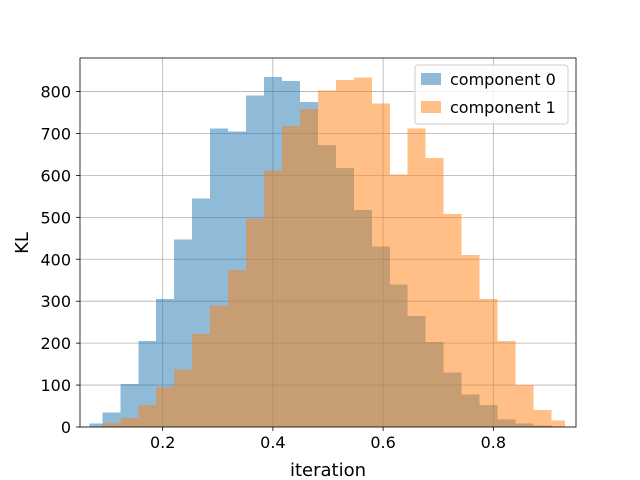  I want to click on x-tick-label: 0.4, so click(272, 442).